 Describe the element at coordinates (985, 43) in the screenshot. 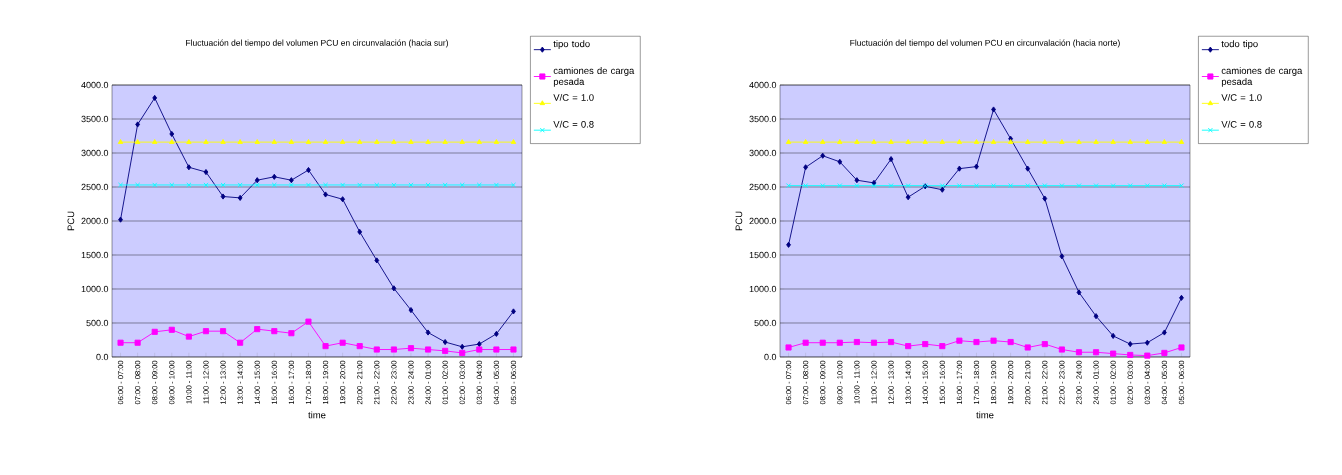

I see `chart-title: Fluctuación del tiempo del volumen PCU en circunvalación (hacia norte)` at that location.